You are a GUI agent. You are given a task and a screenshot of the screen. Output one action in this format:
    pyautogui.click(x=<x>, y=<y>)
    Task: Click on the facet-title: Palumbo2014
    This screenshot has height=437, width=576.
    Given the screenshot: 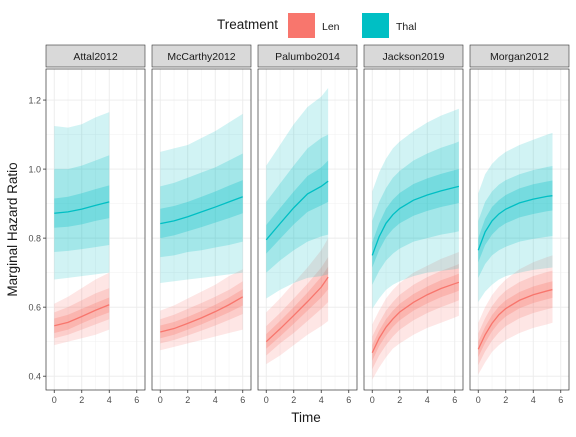 What is the action you would take?
    pyautogui.click(x=307, y=57)
    